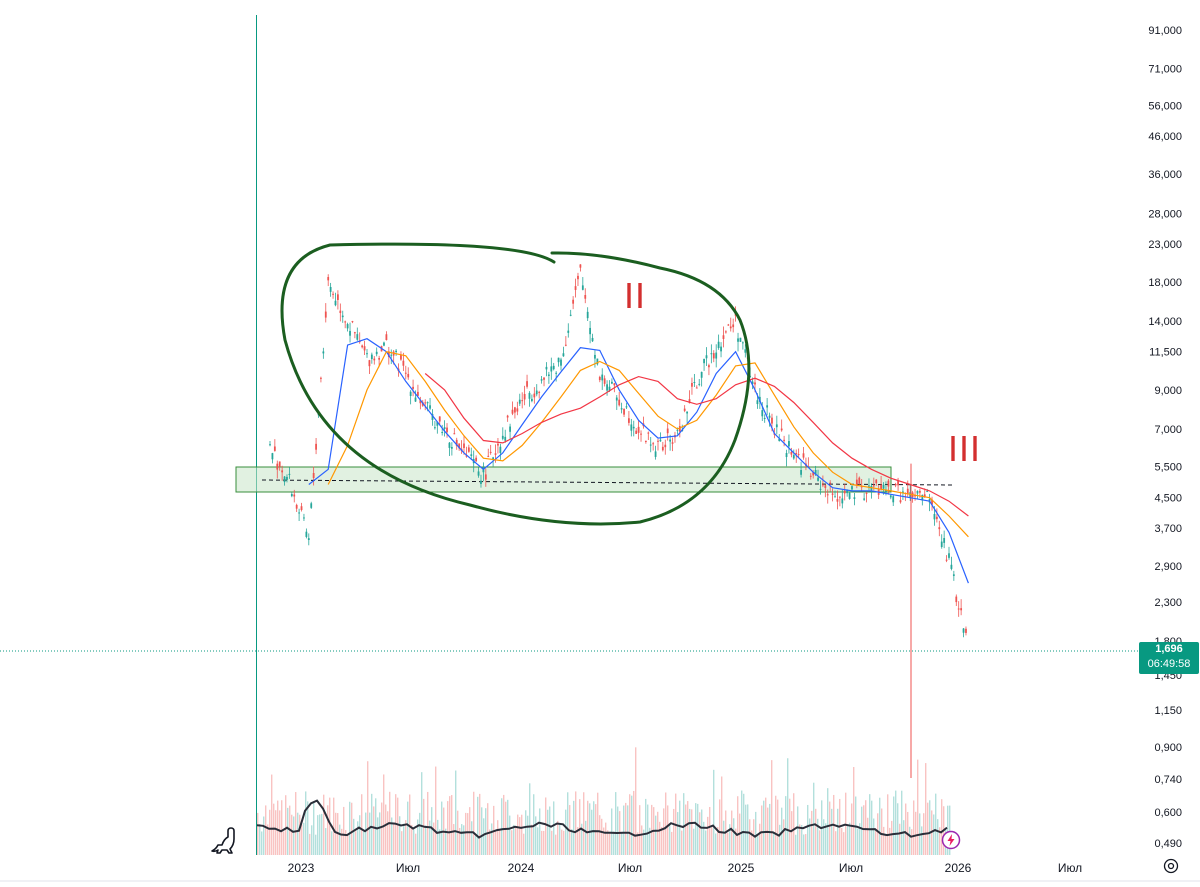  I want to click on settings-icon, so click(1171, 866).